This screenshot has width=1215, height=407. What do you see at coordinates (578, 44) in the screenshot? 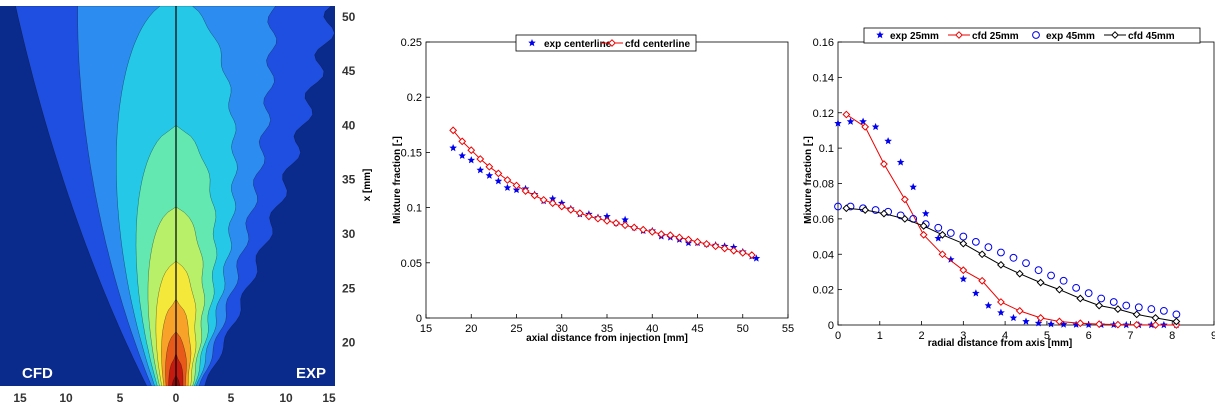
I see `legend-label-exp-centerline: exp centerline` at bounding box center [578, 44].